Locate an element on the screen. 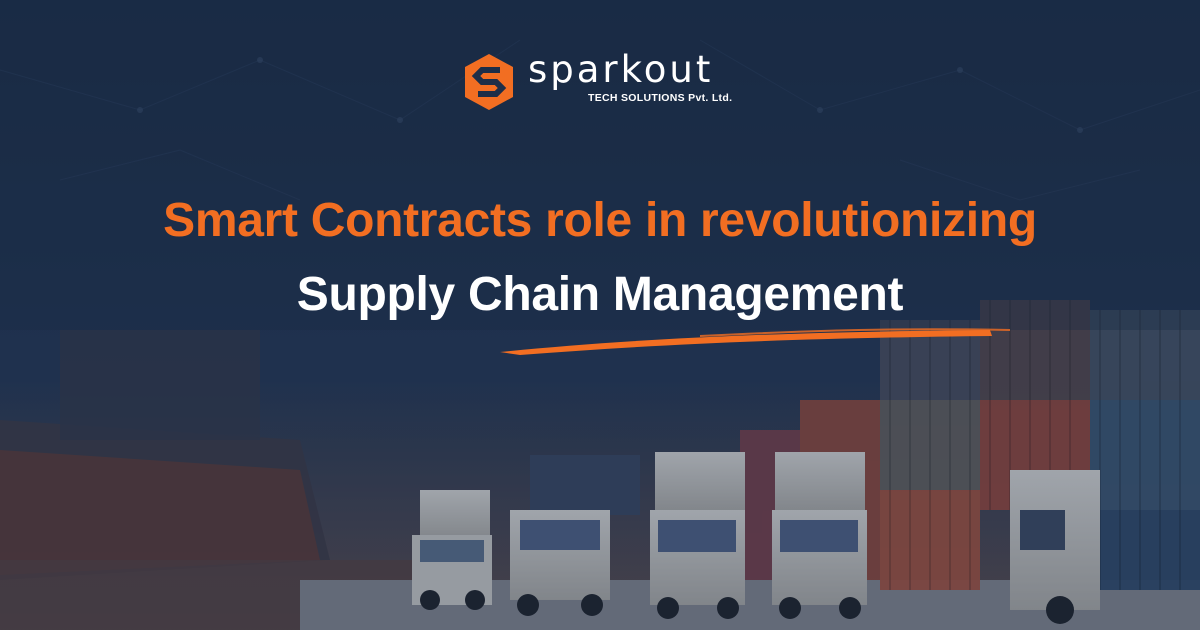  headline-line-1: Smart Contracts role in revolutionizing is located at coordinates (600, 220).